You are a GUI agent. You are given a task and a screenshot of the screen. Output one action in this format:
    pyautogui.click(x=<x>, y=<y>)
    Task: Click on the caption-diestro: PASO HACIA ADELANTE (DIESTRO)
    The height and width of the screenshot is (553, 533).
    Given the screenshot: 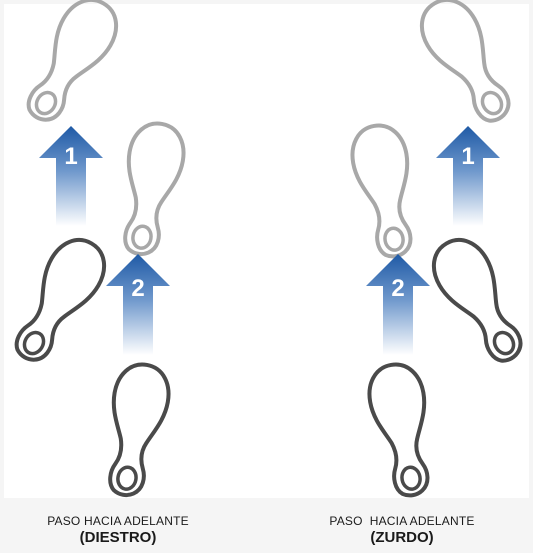 What is the action you would take?
    pyautogui.click(x=118, y=530)
    